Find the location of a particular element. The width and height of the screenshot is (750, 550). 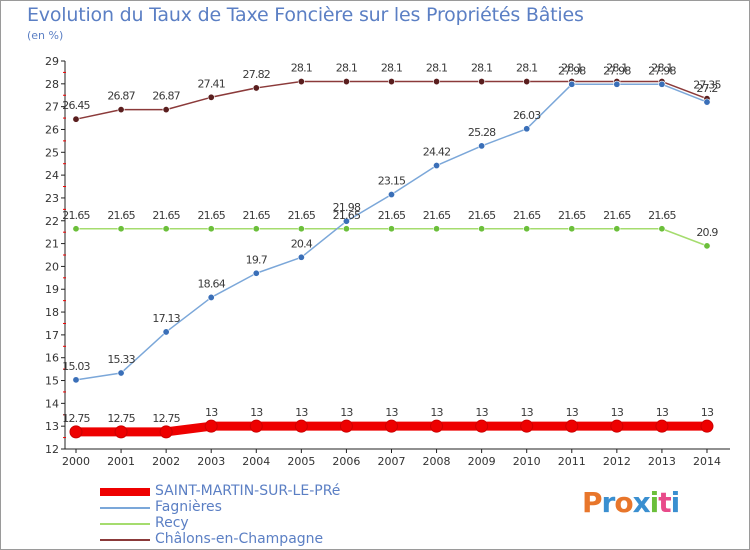

y-tick-label: 24 is located at coordinates (52, 175).